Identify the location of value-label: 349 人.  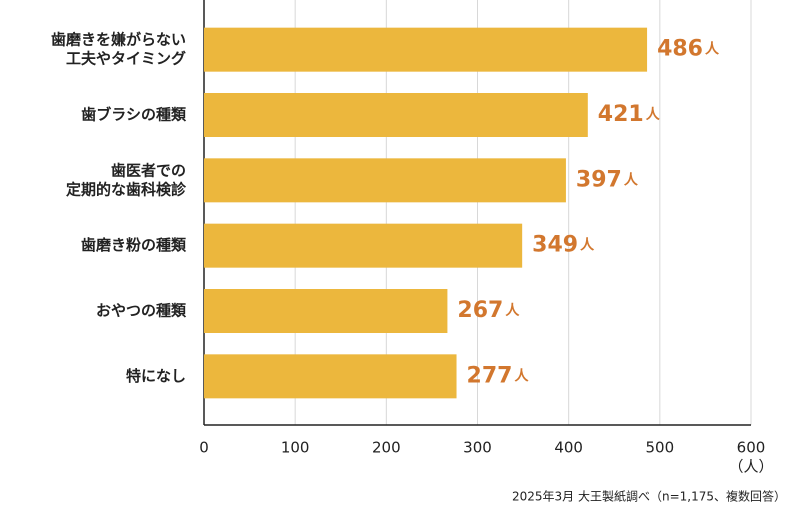
(563, 245).